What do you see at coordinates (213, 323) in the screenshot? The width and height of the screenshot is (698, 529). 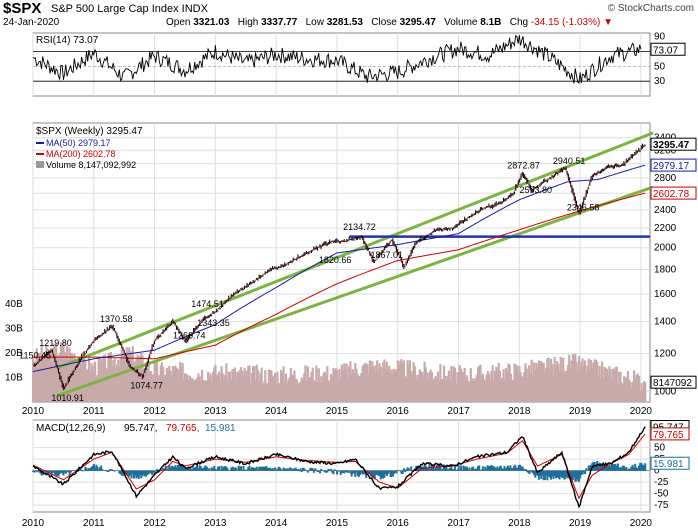 I see `price-annotation-1343.35: 1343.35` at bounding box center [213, 323].